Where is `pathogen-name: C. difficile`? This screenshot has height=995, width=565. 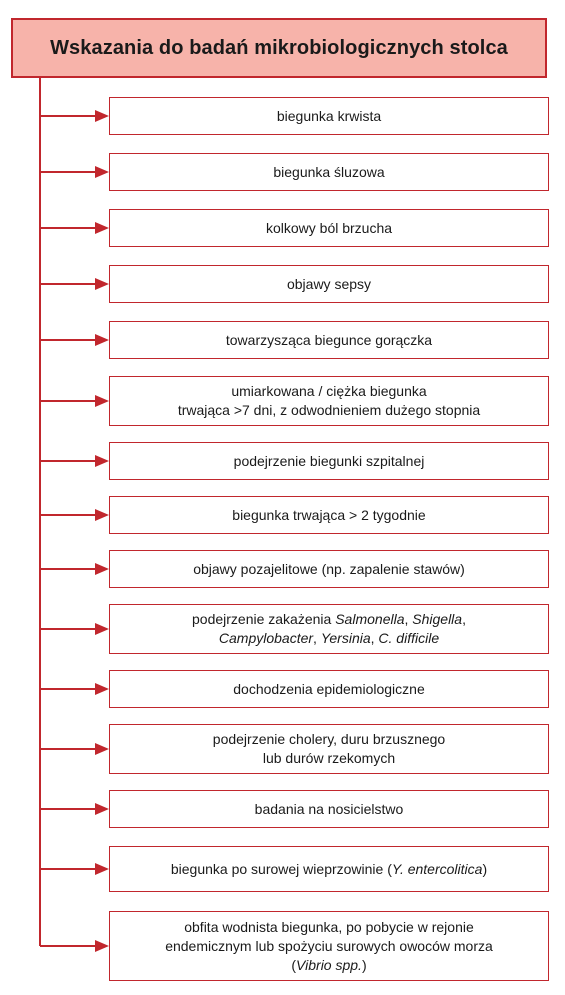
pathogen-name: C. difficile is located at coordinates (409, 638).